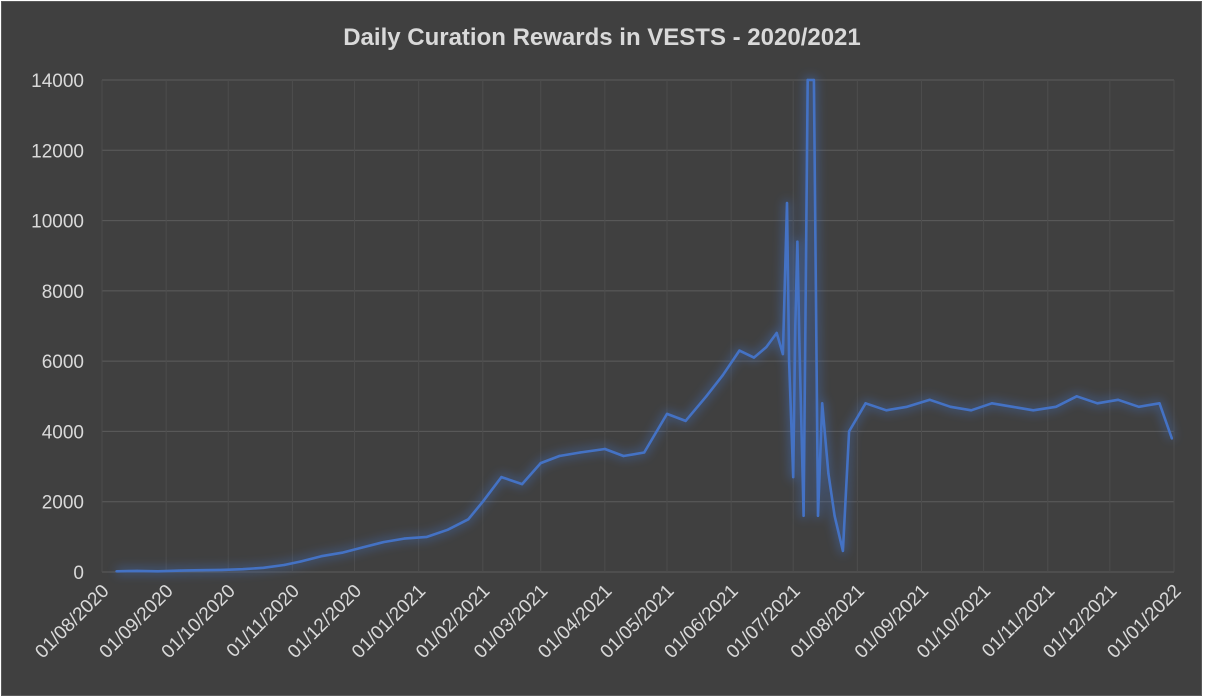 The width and height of the screenshot is (1205, 699). Describe the element at coordinates (57, 222) in the screenshot. I see `y-tick-label: 10000` at that location.